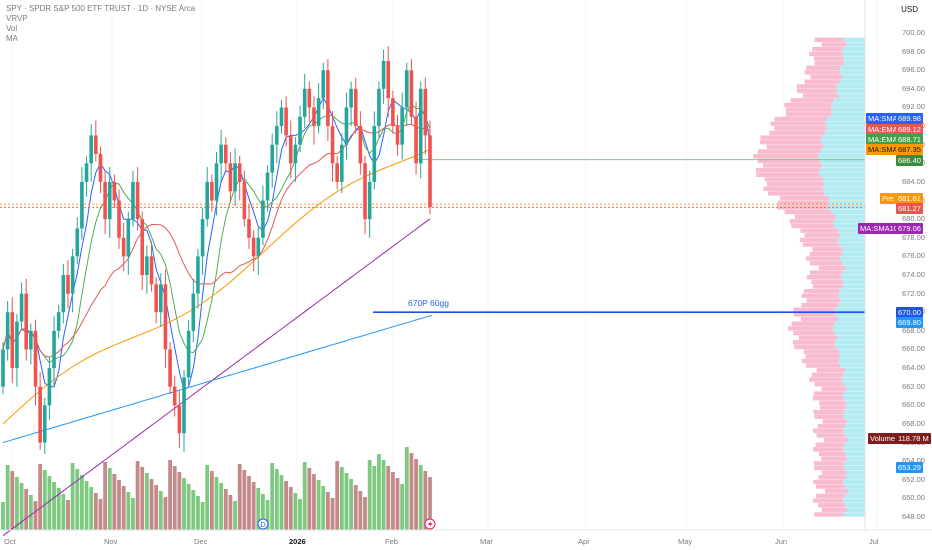 The width and height of the screenshot is (932, 550). I want to click on sma50-value-tag: 687.35, so click(909, 149).